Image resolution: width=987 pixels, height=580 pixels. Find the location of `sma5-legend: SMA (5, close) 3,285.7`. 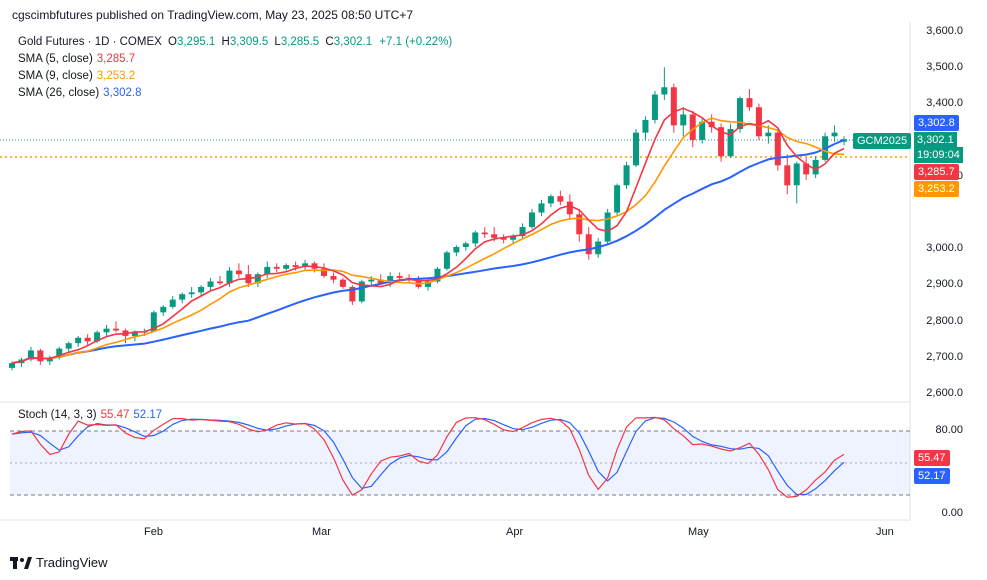

sma5-legend: SMA (5, close) 3,285.7 is located at coordinates (76, 59).